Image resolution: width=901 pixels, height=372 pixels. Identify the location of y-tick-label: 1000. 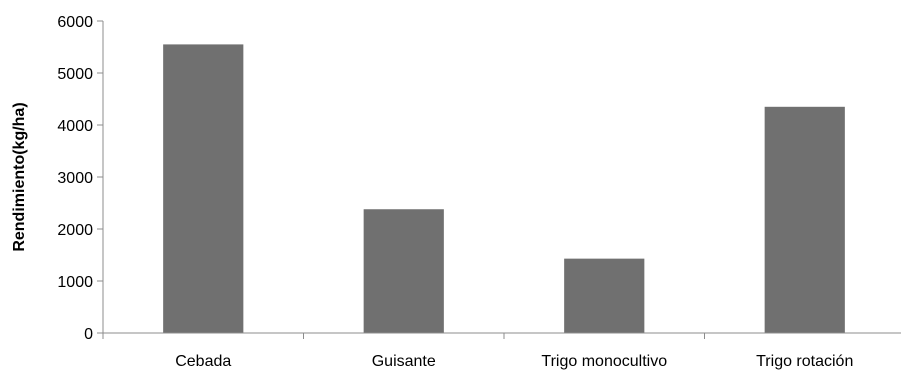
(75, 282).